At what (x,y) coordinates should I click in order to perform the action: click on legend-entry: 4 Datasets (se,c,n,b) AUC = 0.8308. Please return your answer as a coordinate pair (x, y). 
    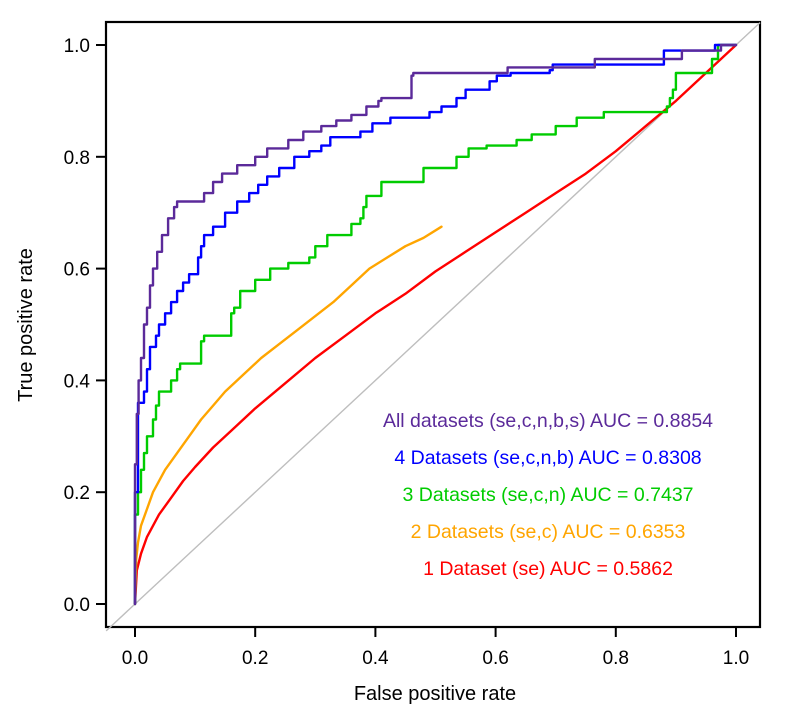
    Looking at the image, I should click on (547, 458).